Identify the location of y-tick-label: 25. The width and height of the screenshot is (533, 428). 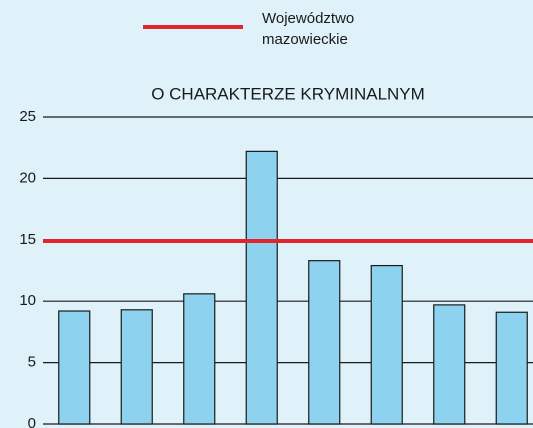
(27, 116).